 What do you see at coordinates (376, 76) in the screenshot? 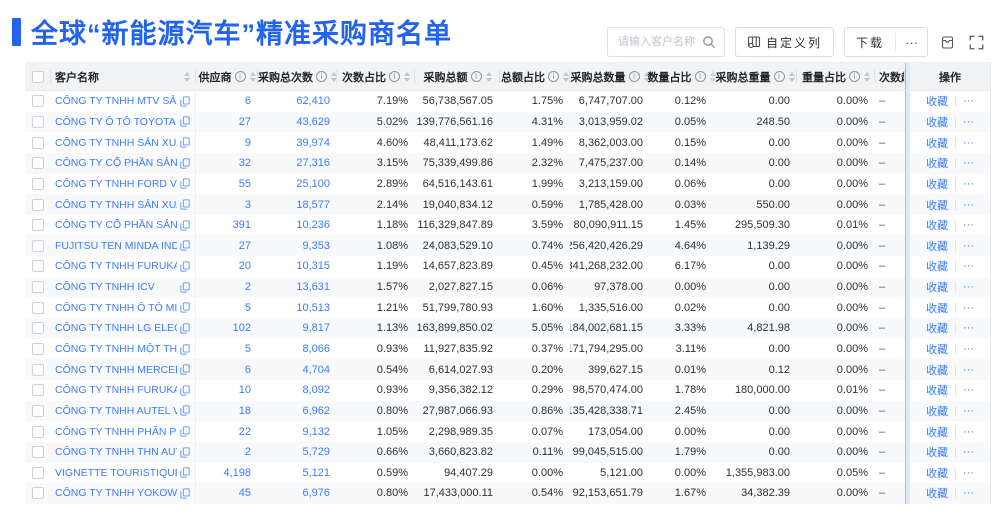
I see `column-header-count-pct: 次数占比 i` at bounding box center [376, 76].